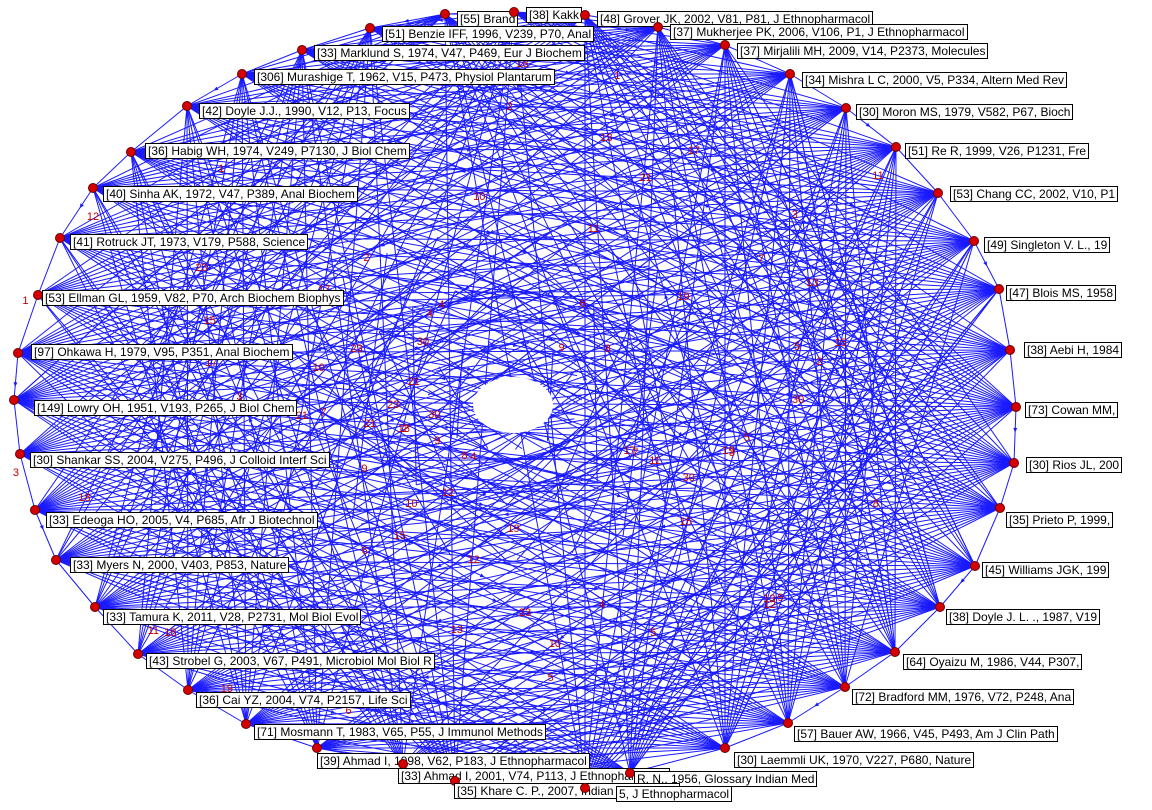 Image resolution: width=1152 pixels, height=810 pixels. I want to click on node-label: [33] Myers N, 2000, V403, P853, Nature, so click(180, 565).